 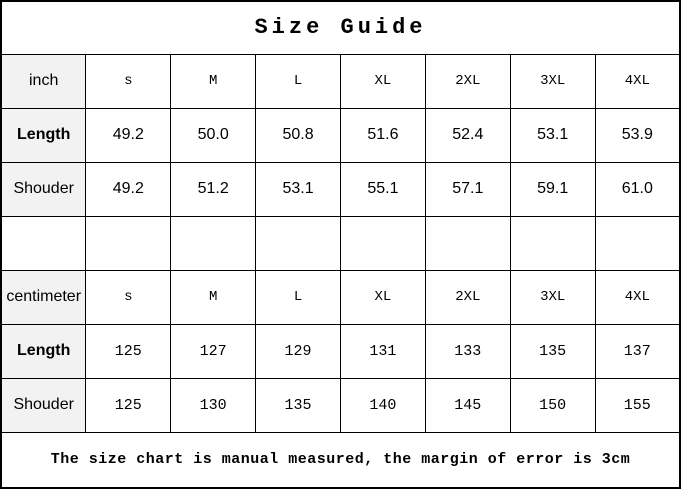 I want to click on spacer-row, so click(x=340, y=243).